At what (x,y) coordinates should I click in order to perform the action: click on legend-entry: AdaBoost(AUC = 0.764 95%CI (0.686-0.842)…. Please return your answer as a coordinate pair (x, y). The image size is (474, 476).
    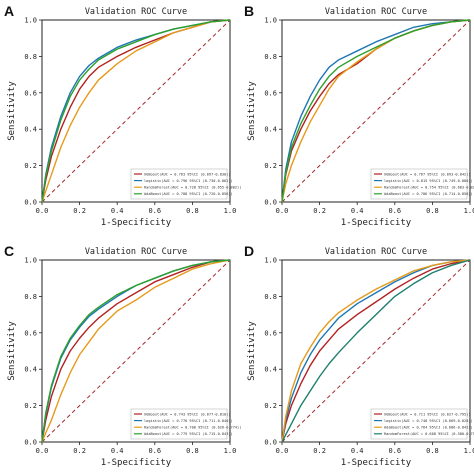
    Looking at the image, I should click on (428, 428).